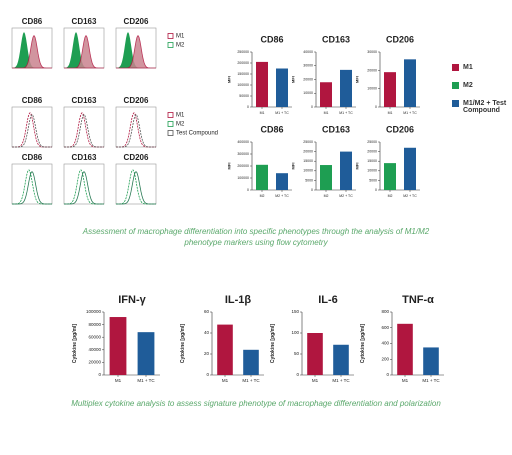 The height and width of the screenshot is (455, 512). What do you see at coordinates (94, 336) in the screenshot?
I see `y-tick-label: 60000` at bounding box center [94, 336].